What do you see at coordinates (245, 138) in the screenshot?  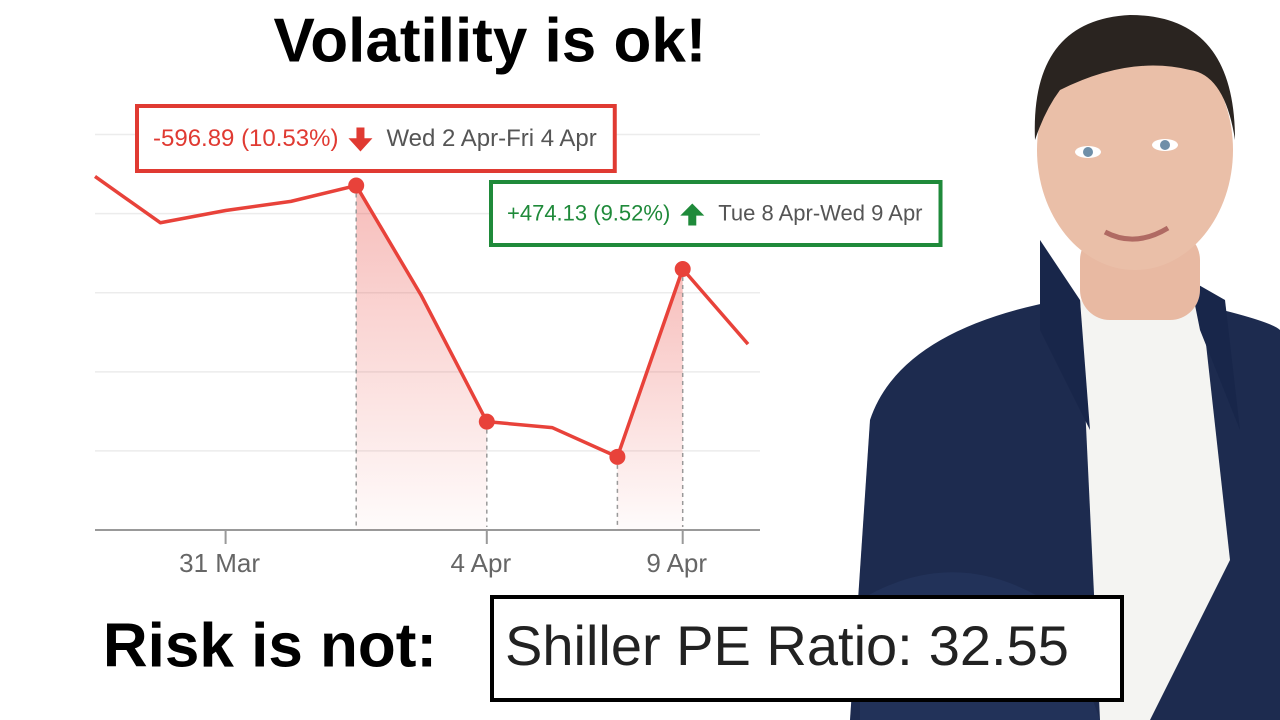 I see `annotation-change: -596.89 (10.53%)` at bounding box center [245, 138].